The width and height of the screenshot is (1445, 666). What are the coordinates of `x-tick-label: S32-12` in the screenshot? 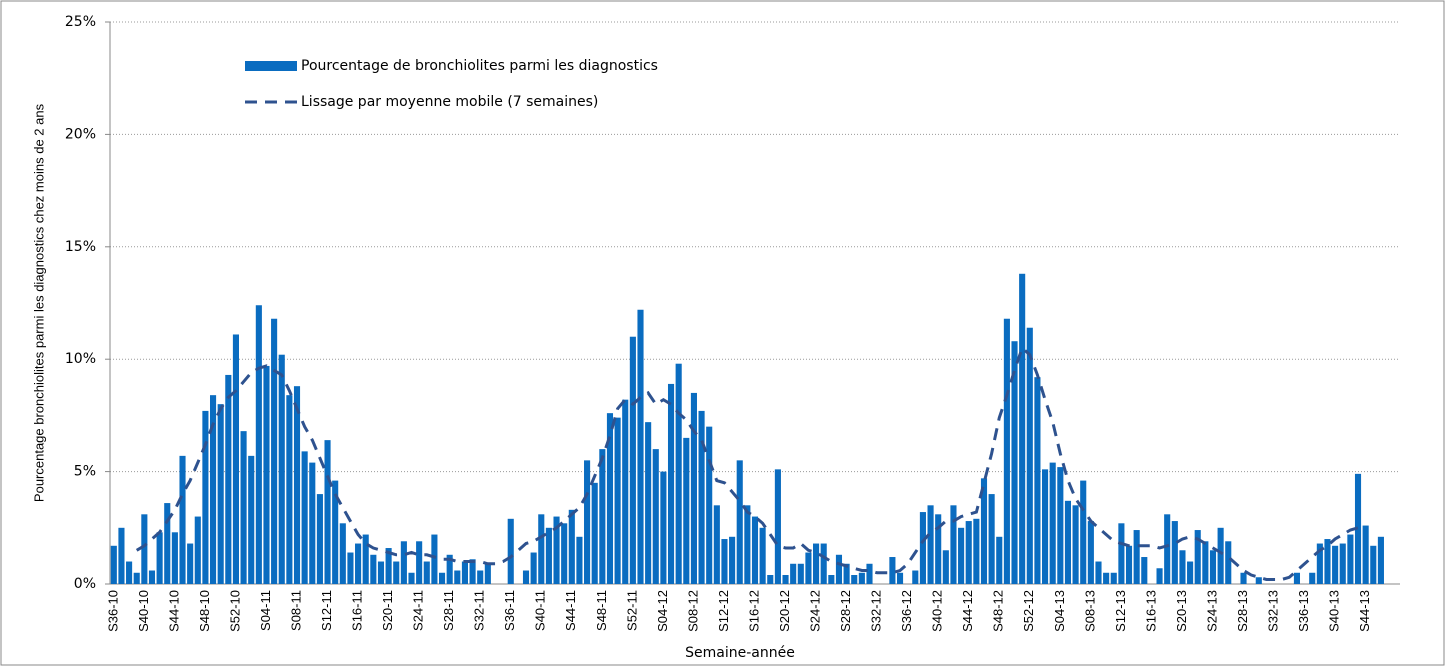 It's located at (876, 611).